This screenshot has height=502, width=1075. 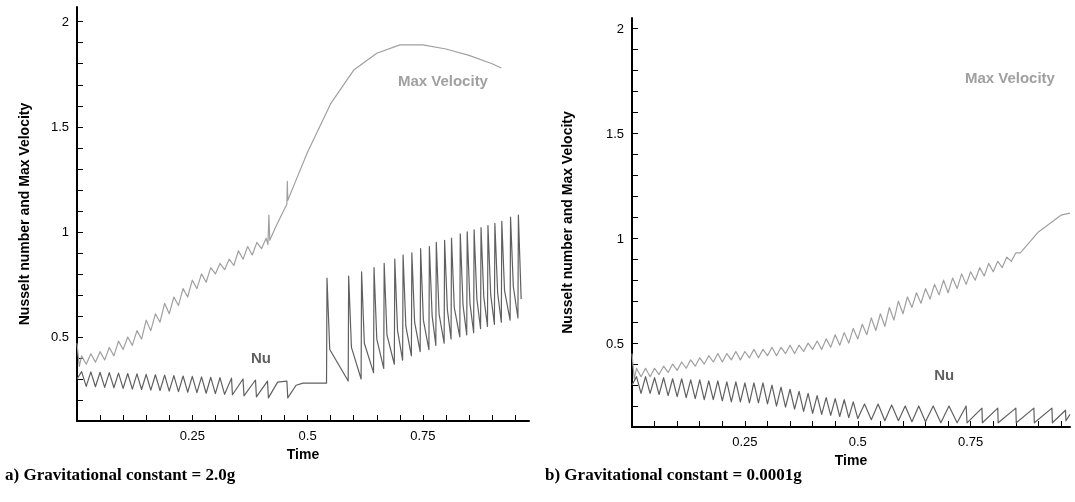 I want to click on text: Max Velocity, so click(x=1010, y=78).